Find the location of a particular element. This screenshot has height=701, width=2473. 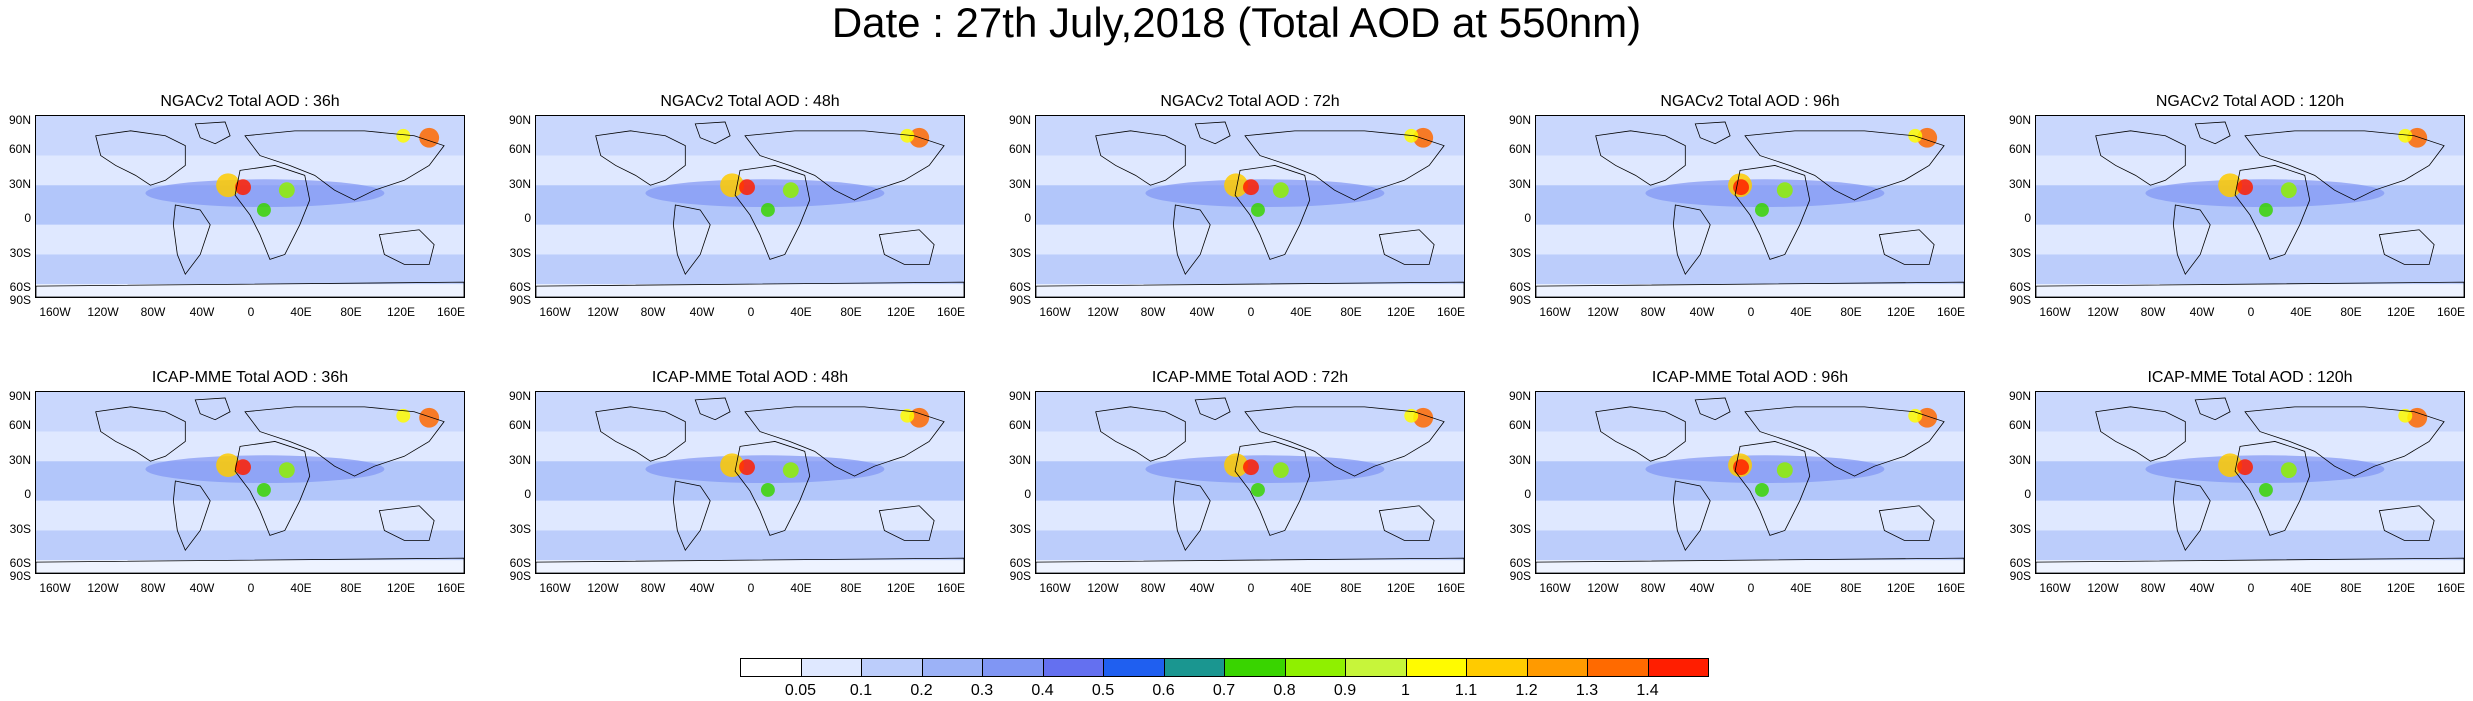

lon-tick-label: 80W is located at coordinates (2153, 588).